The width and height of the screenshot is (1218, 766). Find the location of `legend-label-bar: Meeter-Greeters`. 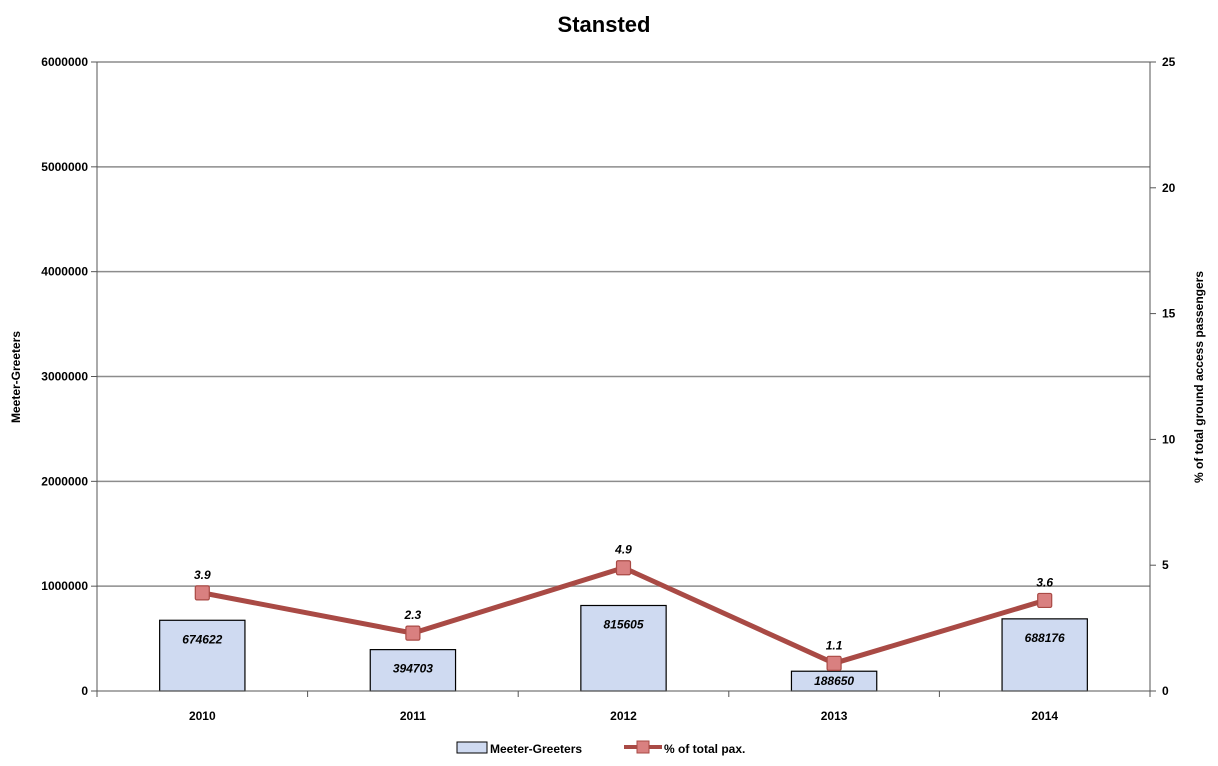

legend-label-bar: Meeter-Greeters is located at coordinates (536, 749).